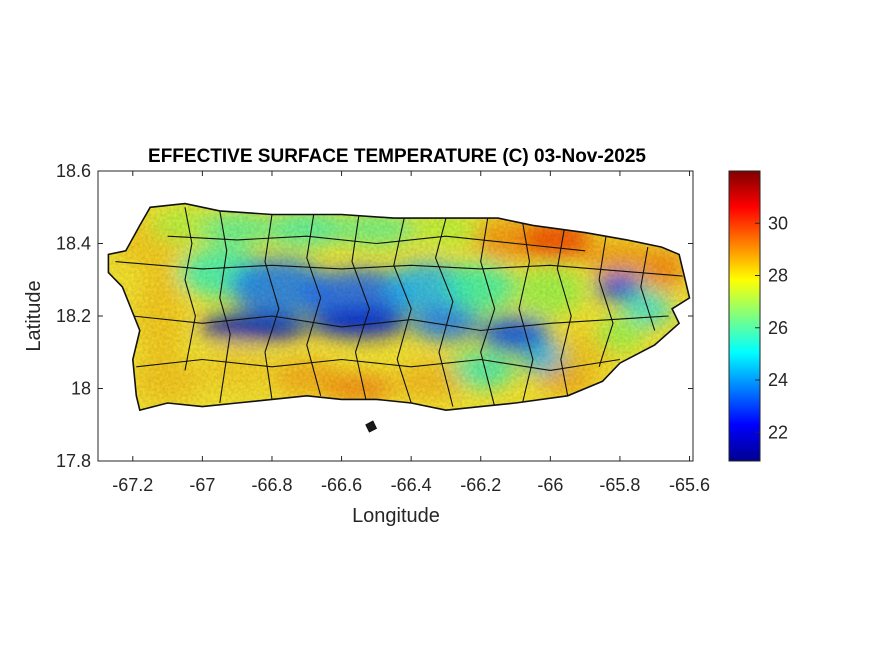 The width and height of the screenshot is (875, 656). Describe the element at coordinates (411, 485) in the screenshot. I see `x-tick-label: -66.4` at that location.